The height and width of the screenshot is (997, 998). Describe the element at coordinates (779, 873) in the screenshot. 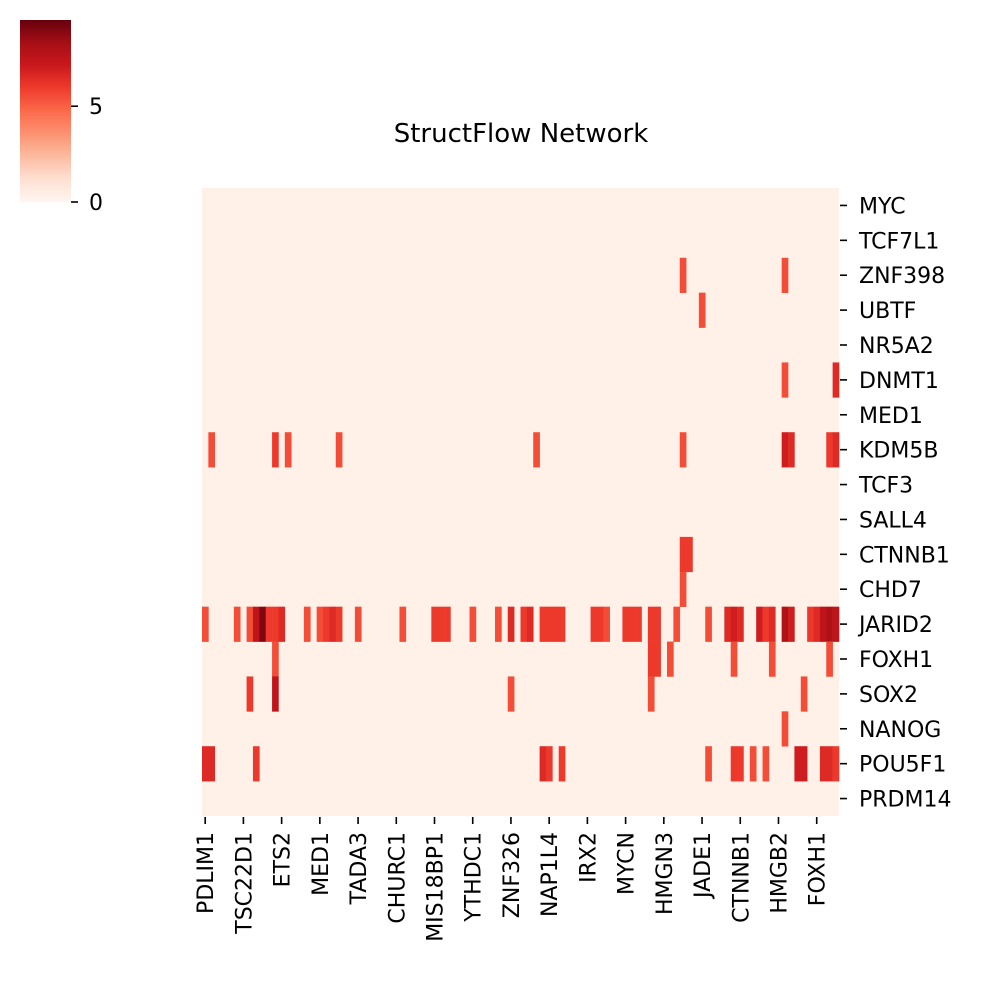

I see `column-label: HMGB2` at that location.